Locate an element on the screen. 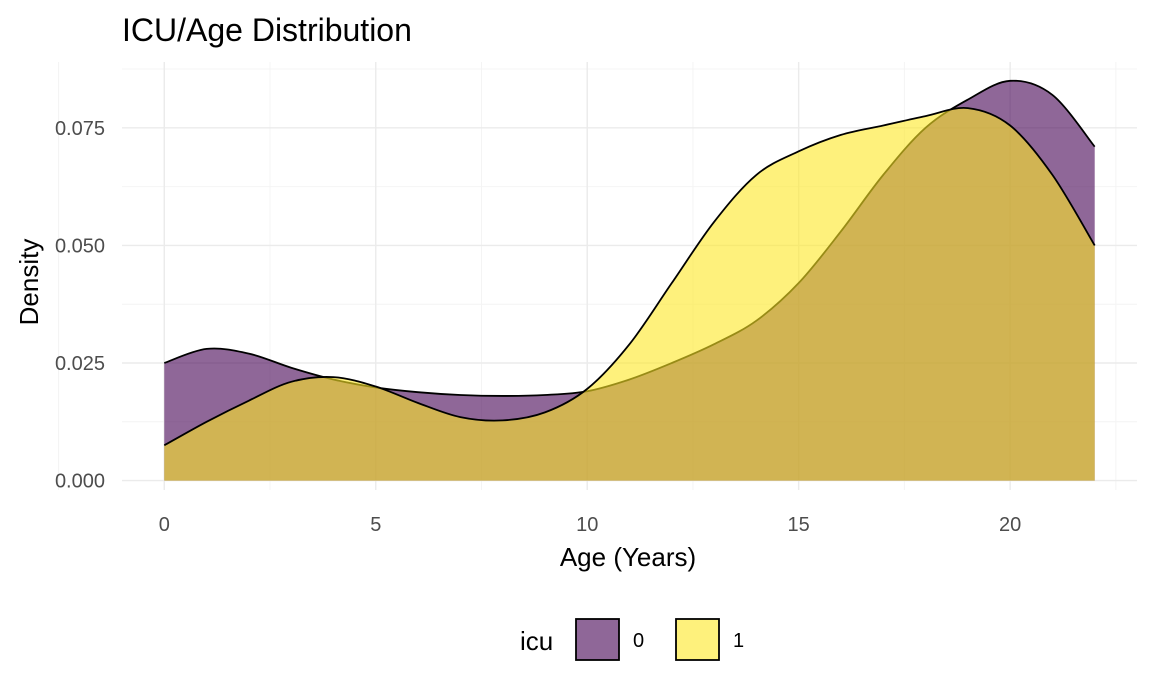 This screenshot has height=691, width=1152. y-axis-ticks: 0.000 0.025 0.050 0.075 is located at coordinates (80, 305).